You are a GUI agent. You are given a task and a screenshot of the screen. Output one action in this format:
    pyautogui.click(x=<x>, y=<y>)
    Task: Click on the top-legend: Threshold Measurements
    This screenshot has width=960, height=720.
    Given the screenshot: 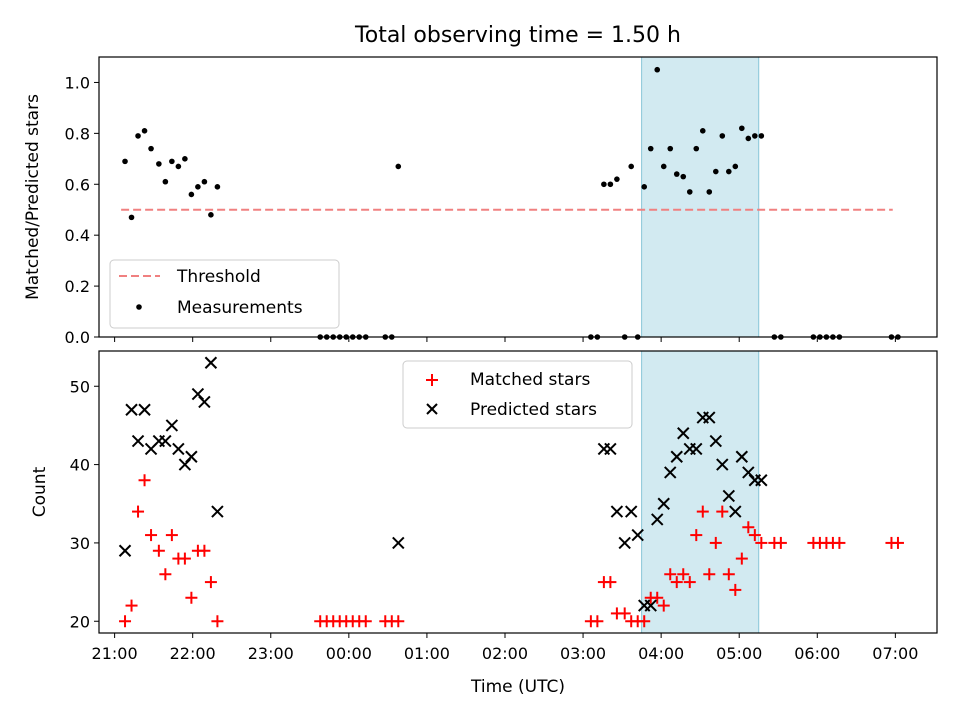 What is the action you would take?
    pyautogui.click(x=224, y=294)
    